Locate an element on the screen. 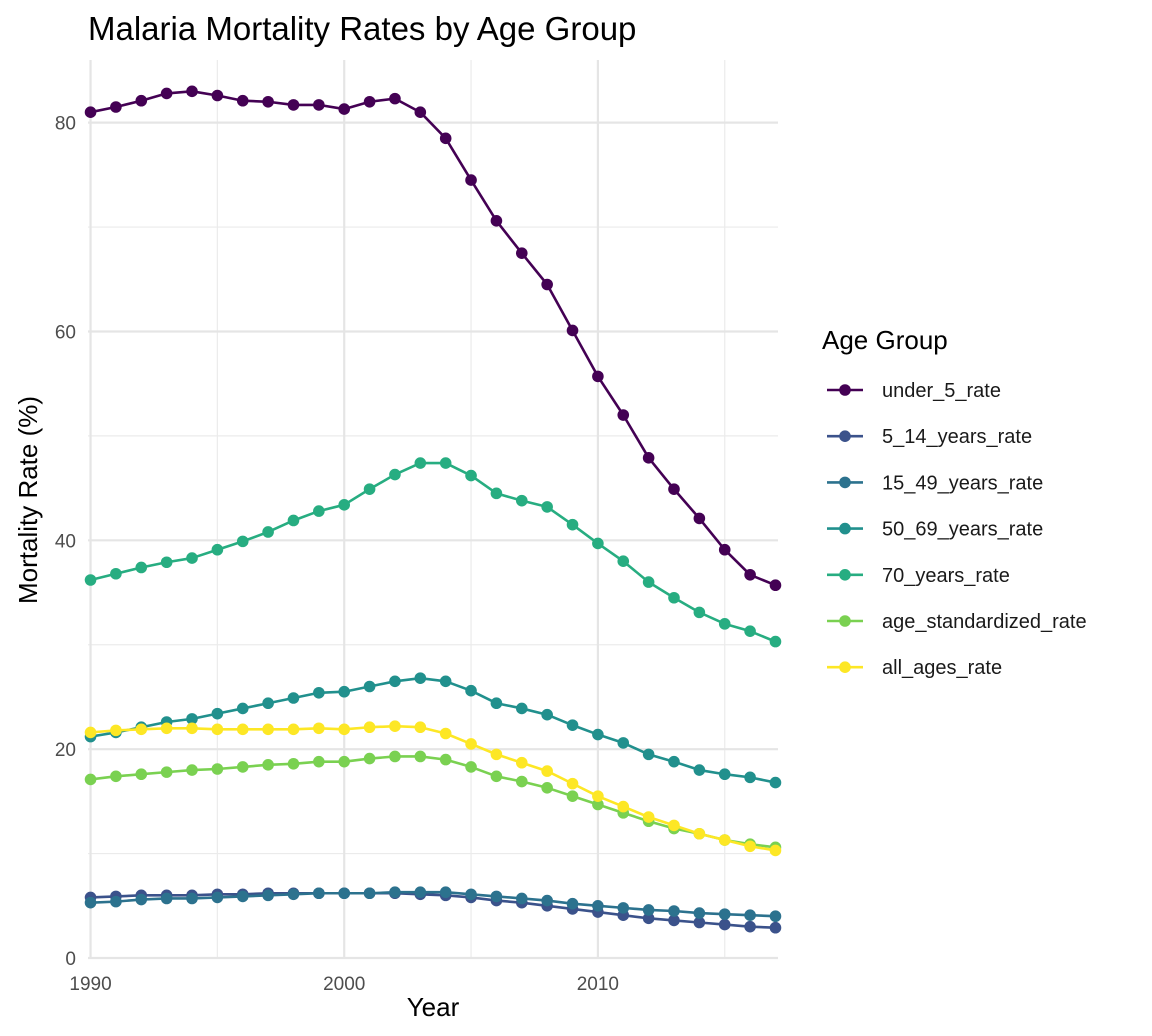  legend-item: 5_14_years_rate is located at coordinates (929, 437).